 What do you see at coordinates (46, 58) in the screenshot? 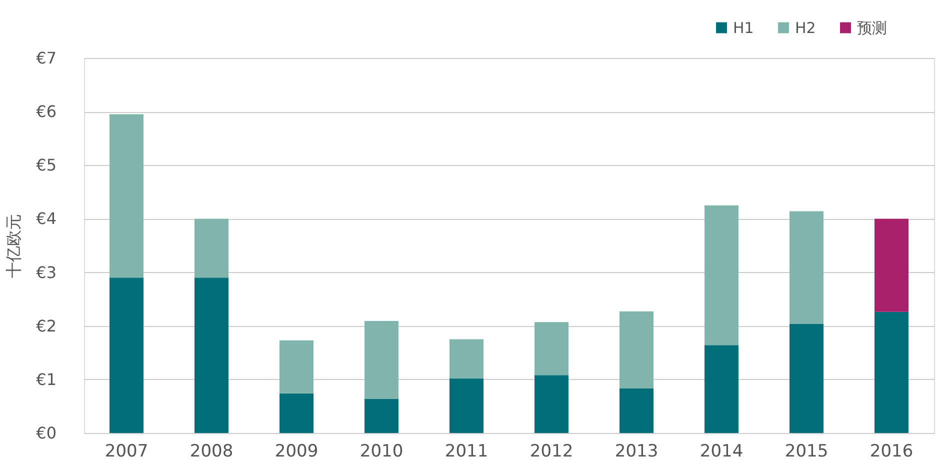
I see `y-tick-label: €7` at bounding box center [46, 58].